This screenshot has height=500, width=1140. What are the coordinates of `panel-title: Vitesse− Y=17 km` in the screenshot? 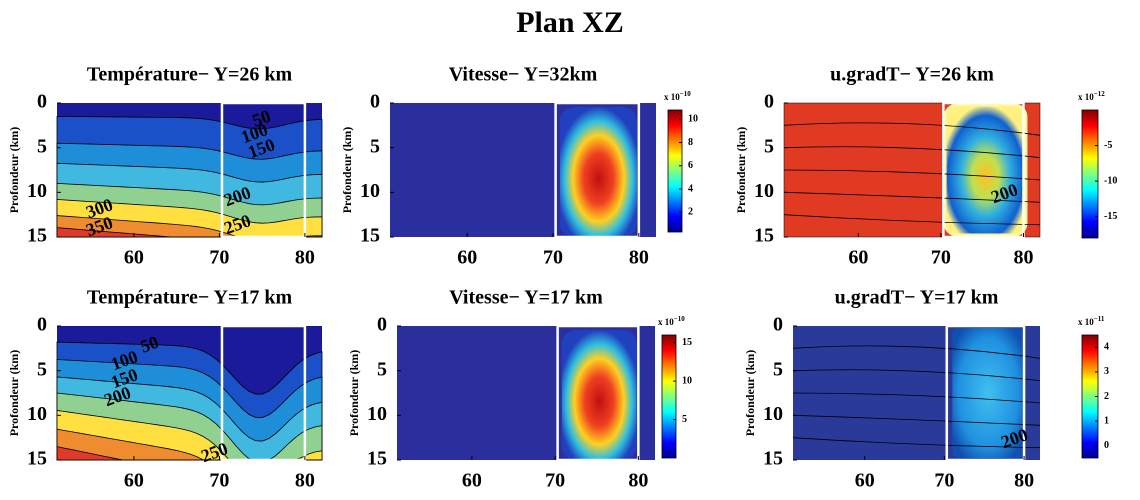 It's located at (526, 298).